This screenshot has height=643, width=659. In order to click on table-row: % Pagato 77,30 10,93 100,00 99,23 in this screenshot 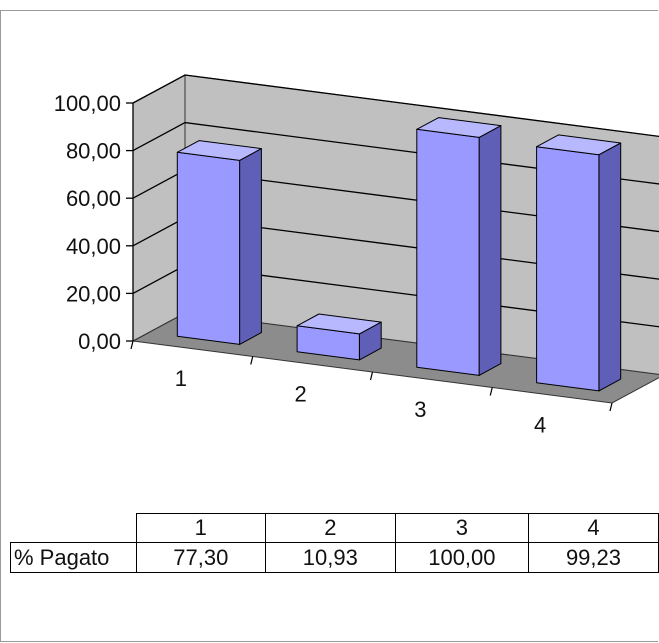, I will do `click(334, 557)`.